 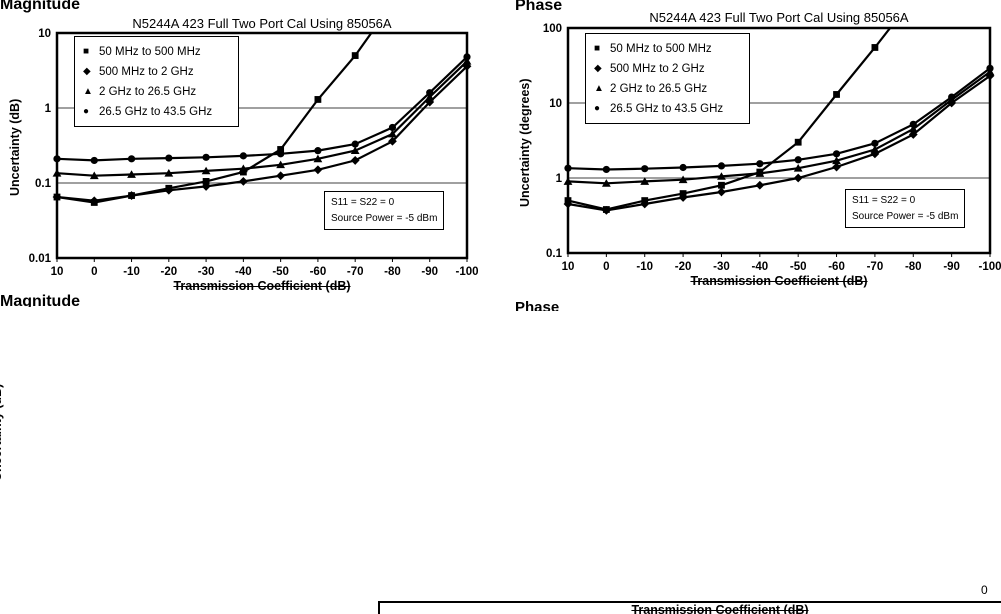 I want to click on series-diamond, so click(x=779, y=143).